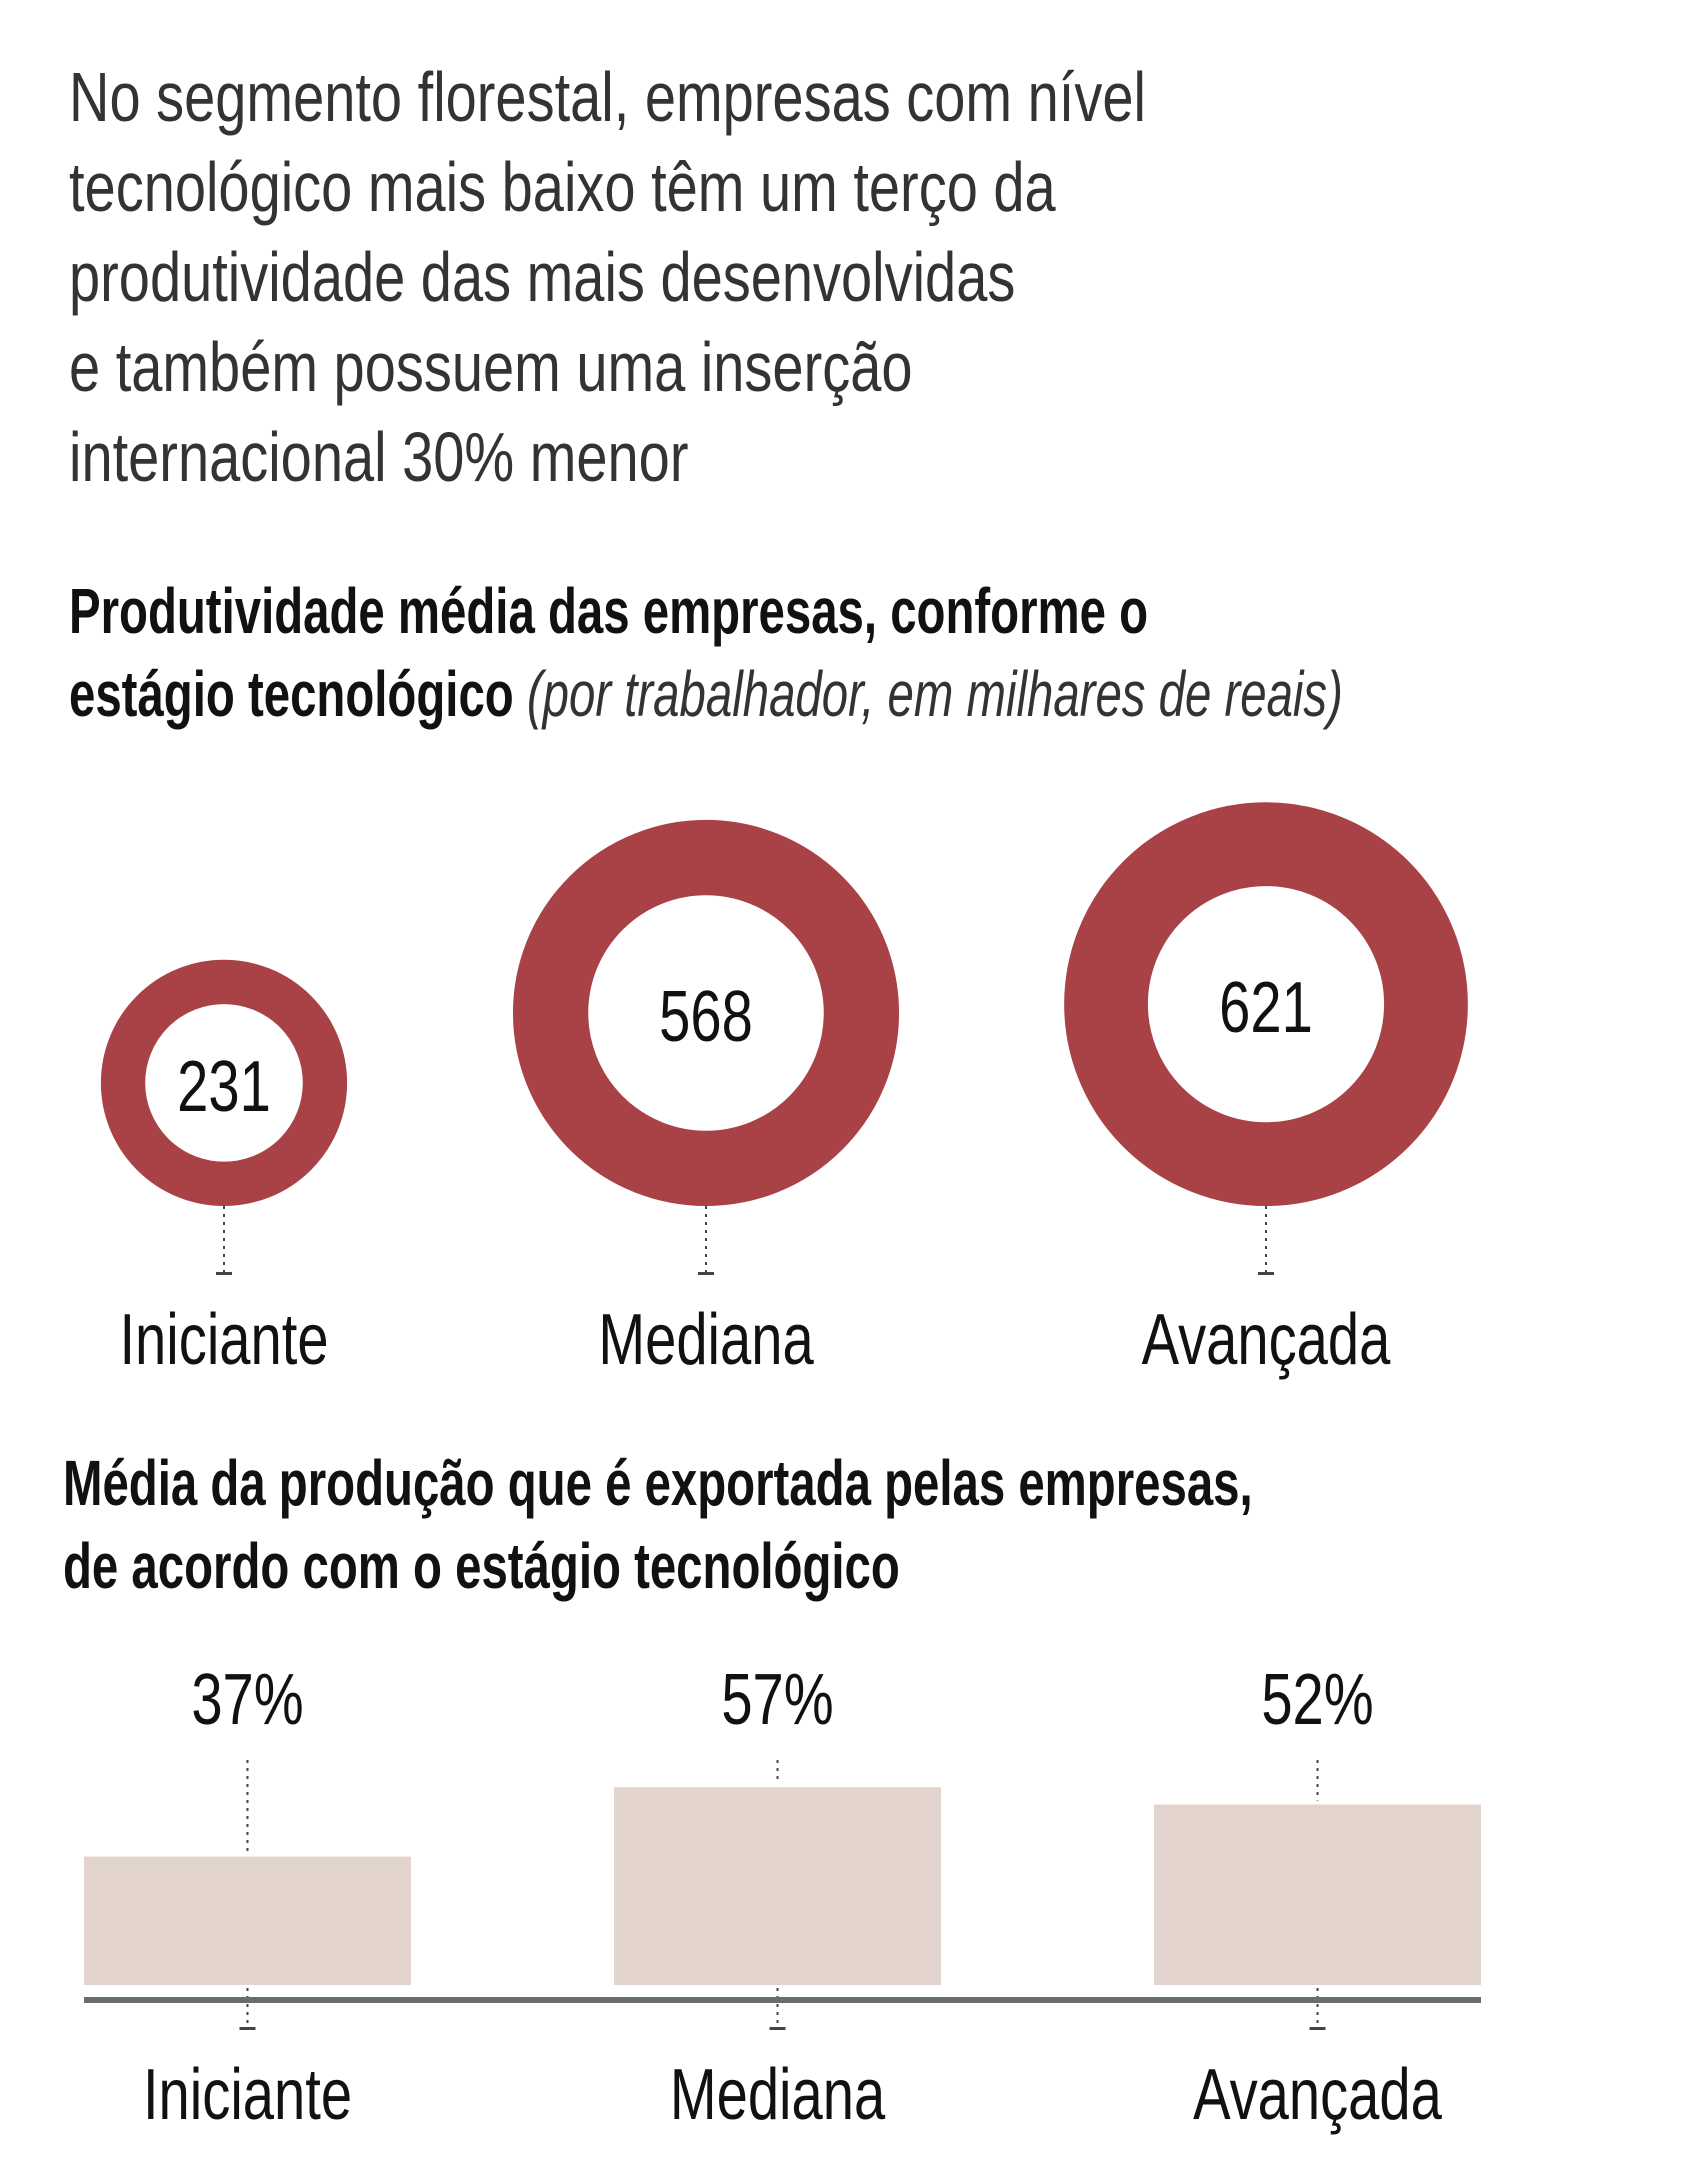 The height and width of the screenshot is (2160, 1687). What do you see at coordinates (481, 1566) in the screenshot?
I see `title-line: de acordo com o estágio tecnológico` at bounding box center [481, 1566].